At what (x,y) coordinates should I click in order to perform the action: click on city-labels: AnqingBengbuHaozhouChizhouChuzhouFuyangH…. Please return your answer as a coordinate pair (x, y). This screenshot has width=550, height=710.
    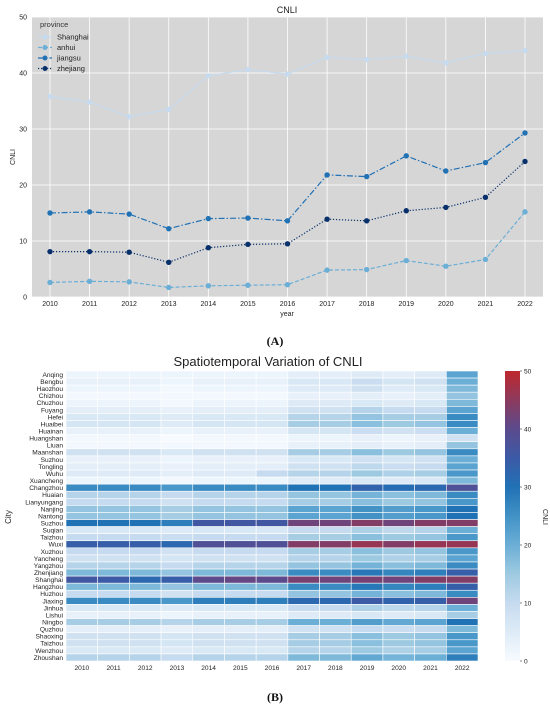
    Looking at the image, I should click on (44, 517).